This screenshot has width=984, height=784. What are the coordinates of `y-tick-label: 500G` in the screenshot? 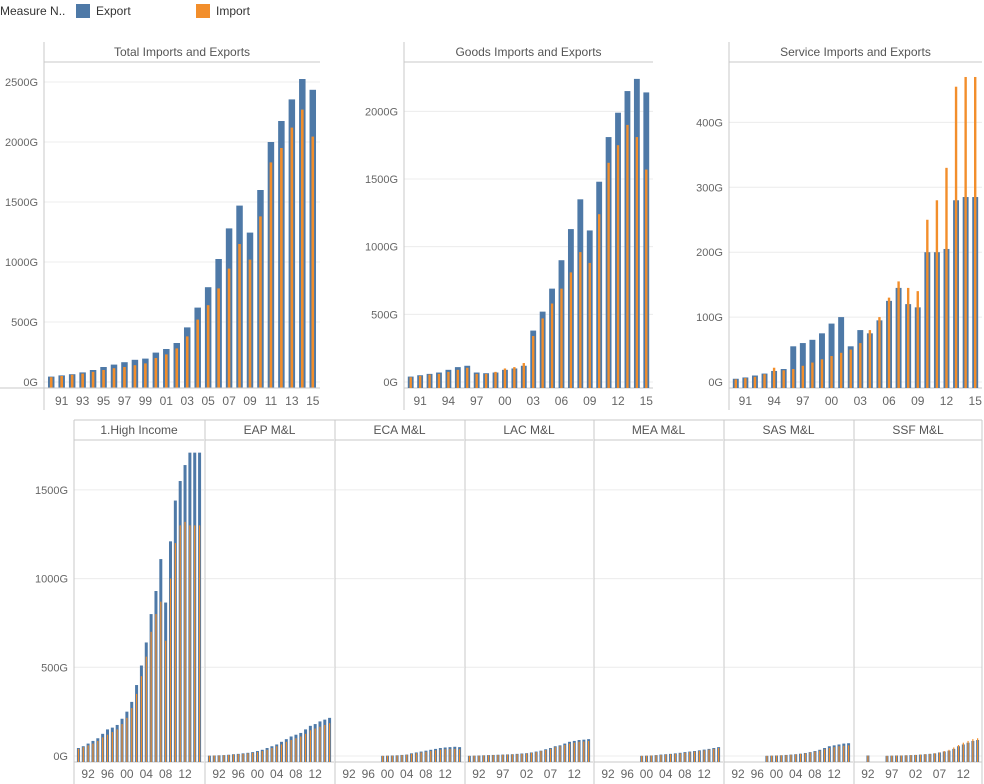 It's located at (54, 668).